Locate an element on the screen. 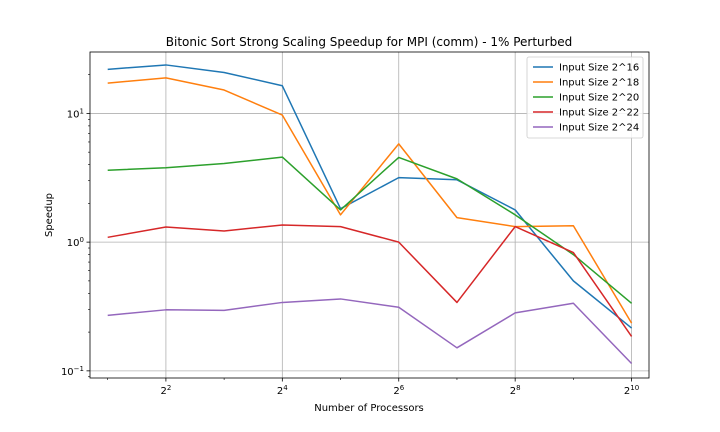 The height and width of the screenshot is (432, 720). y-tick-exponent: 1 is located at coordinates (82, 111).